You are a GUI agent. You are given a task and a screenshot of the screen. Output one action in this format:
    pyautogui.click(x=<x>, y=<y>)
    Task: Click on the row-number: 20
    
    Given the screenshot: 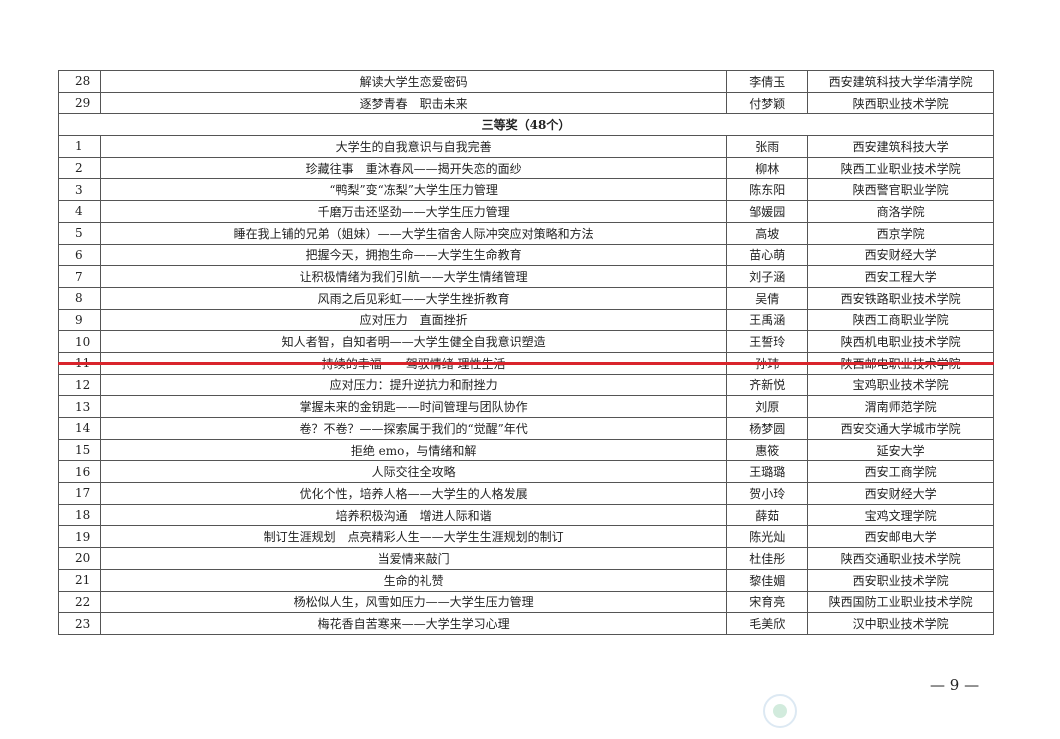 What is the action you would take?
    pyautogui.click(x=79, y=558)
    